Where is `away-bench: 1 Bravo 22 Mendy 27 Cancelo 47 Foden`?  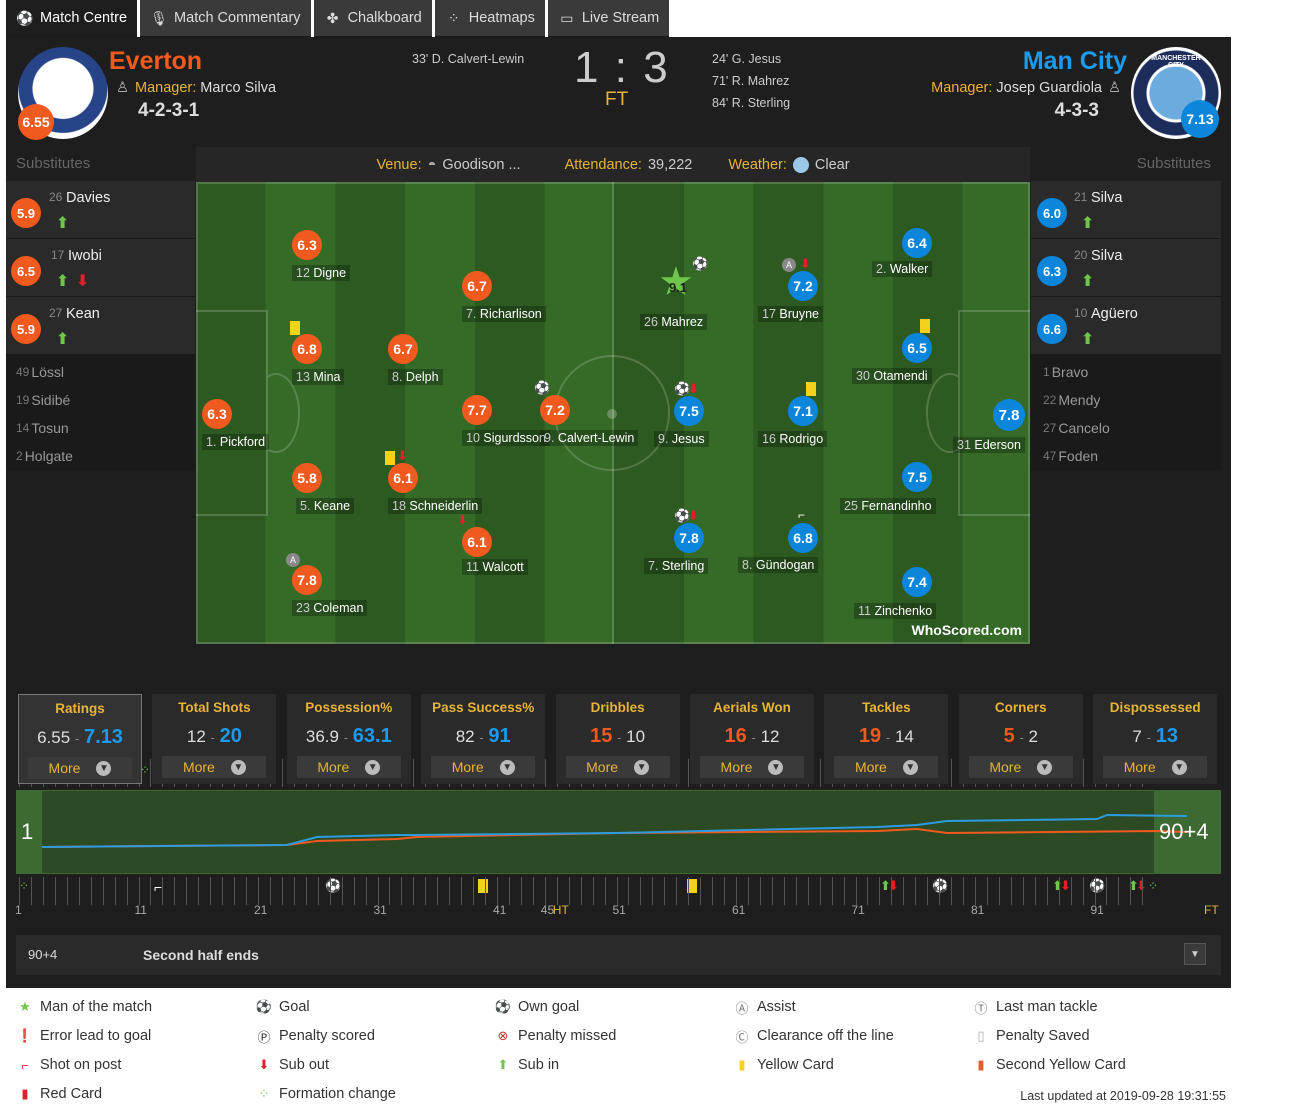
away-bench: 1 Bravo 22 Mendy 27 Cancelo 47 Foden is located at coordinates (1126, 412).